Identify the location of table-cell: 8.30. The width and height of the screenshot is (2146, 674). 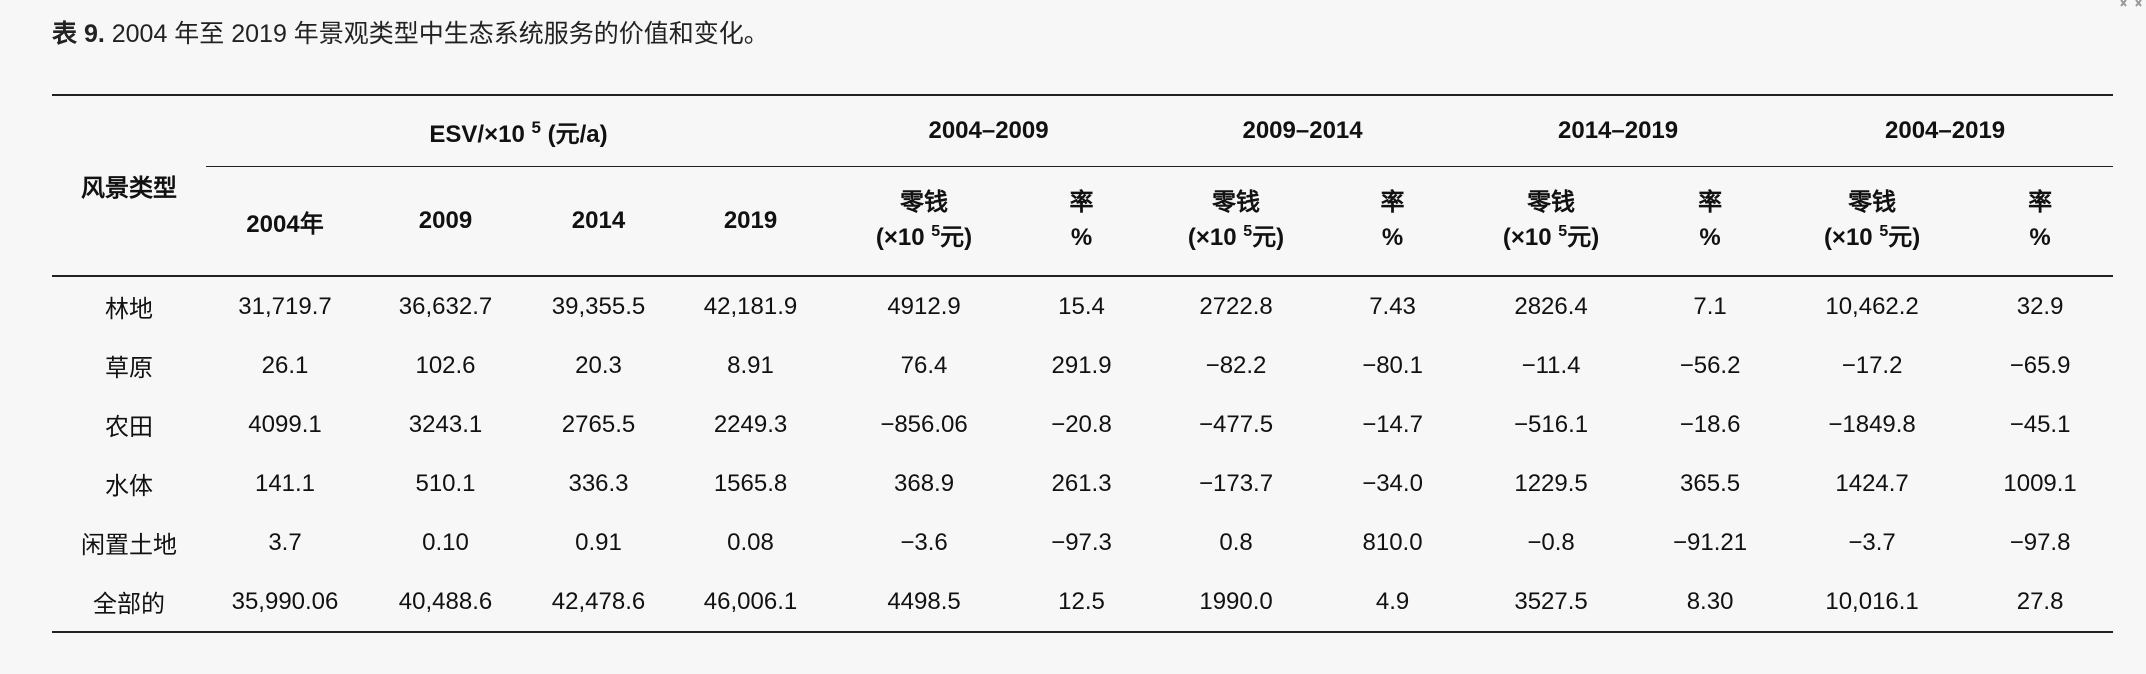
(1710, 601).